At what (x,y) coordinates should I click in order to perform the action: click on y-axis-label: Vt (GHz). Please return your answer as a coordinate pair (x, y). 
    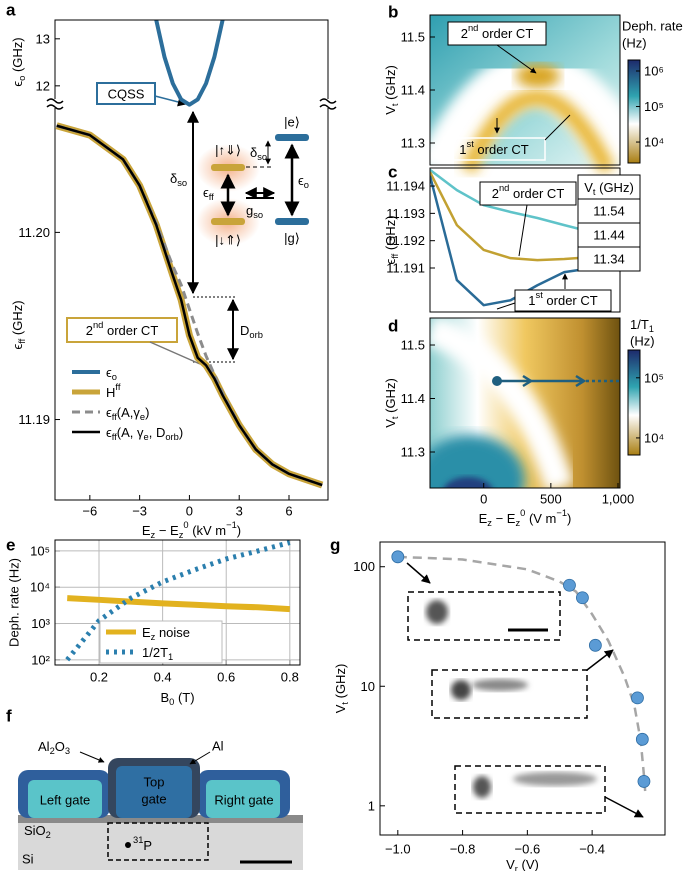
    Looking at the image, I should click on (342, 689).